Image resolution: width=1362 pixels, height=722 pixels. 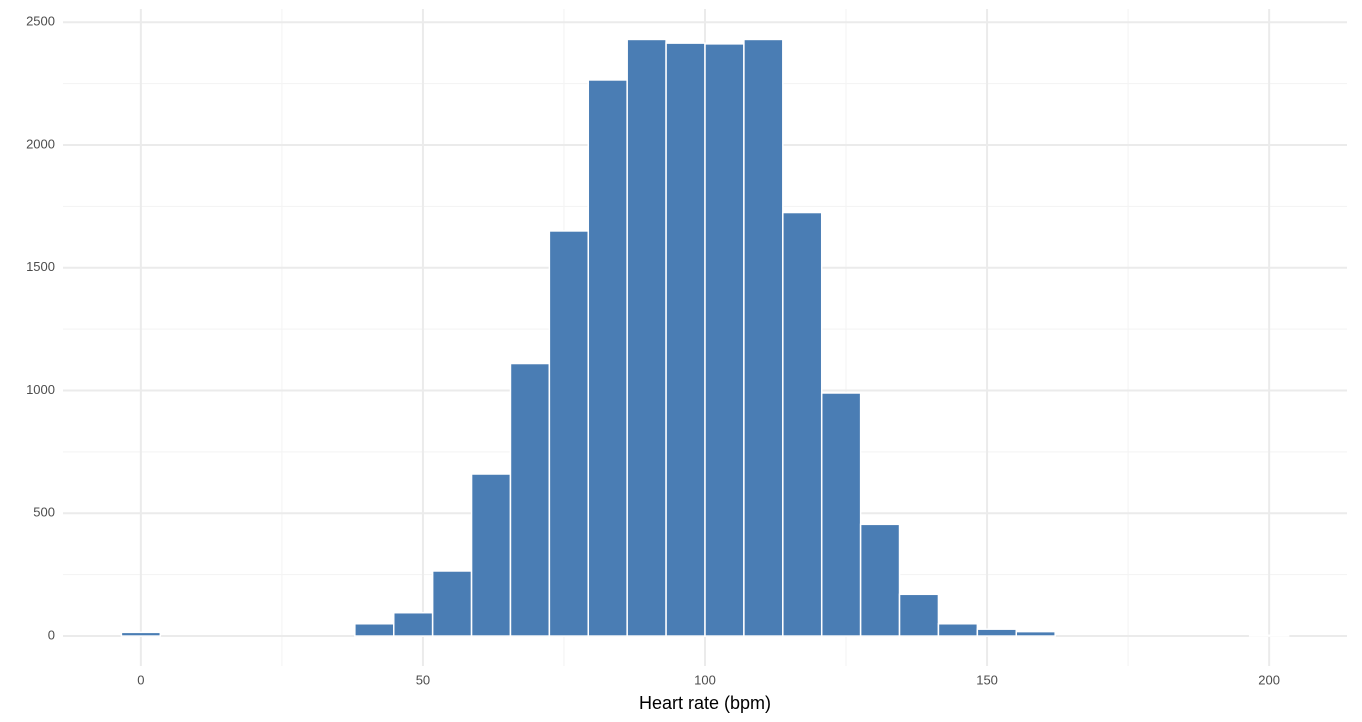 What do you see at coordinates (423, 679) in the screenshot?
I see `x-tick-label: 50` at bounding box center [423, 679].